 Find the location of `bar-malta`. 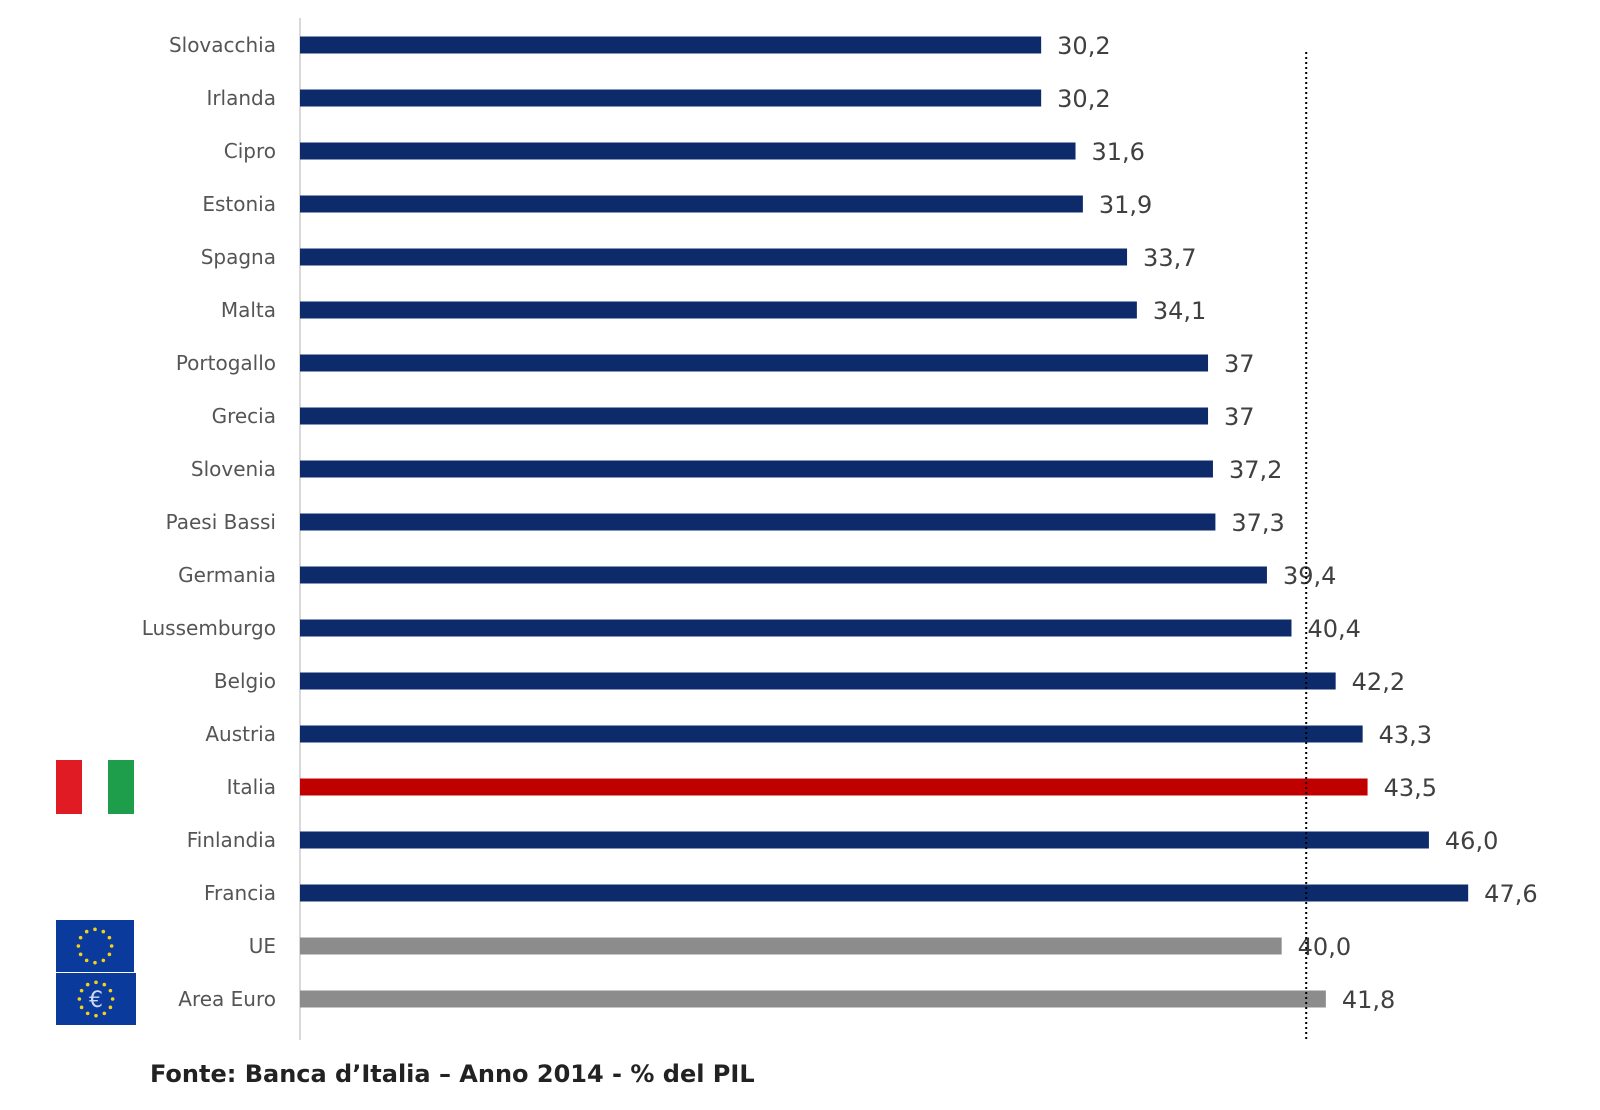

bar-malta is located at coordinates (718, 310).